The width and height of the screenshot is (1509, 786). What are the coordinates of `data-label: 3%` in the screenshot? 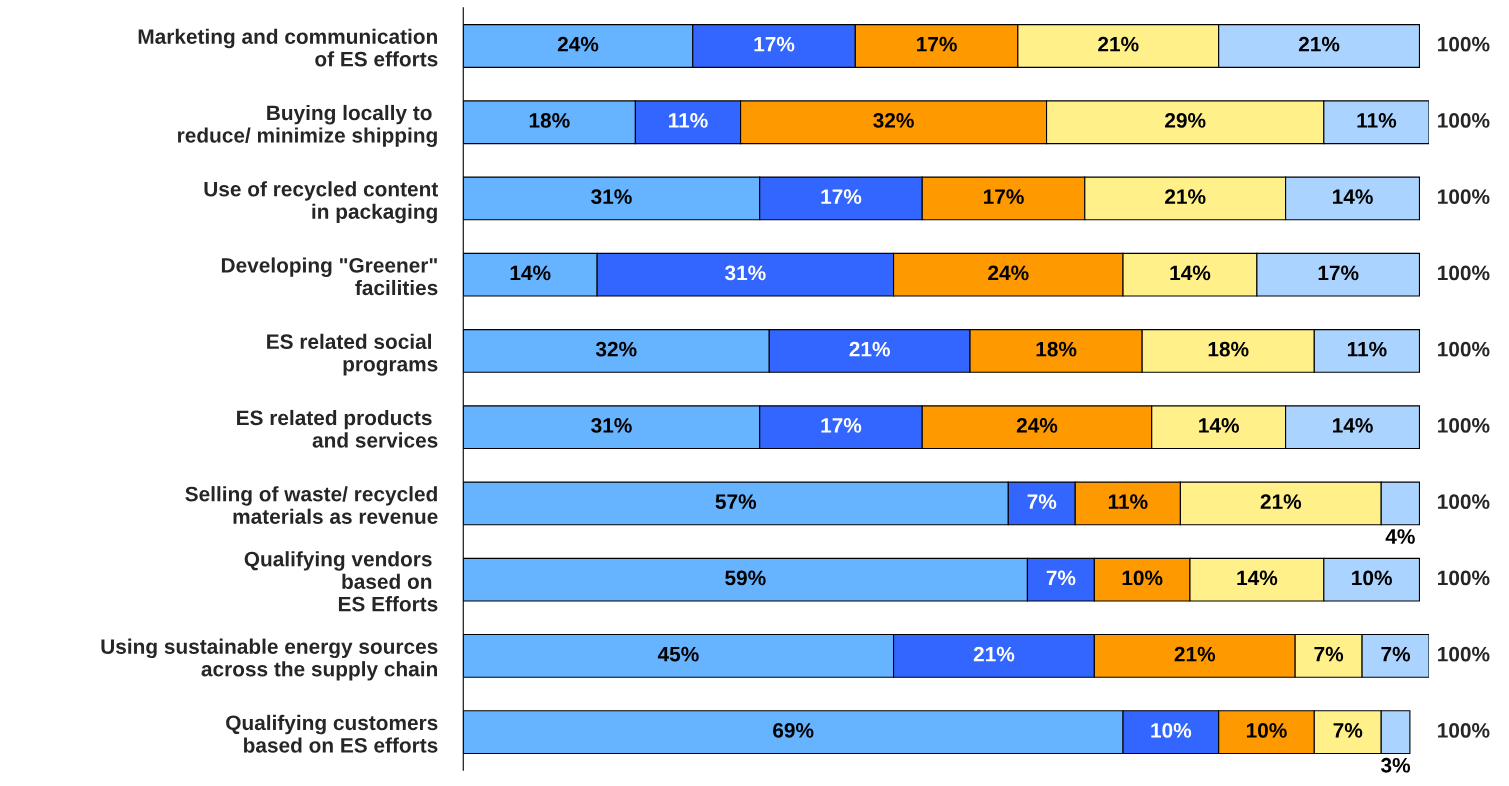 It's located at (1395, 765).